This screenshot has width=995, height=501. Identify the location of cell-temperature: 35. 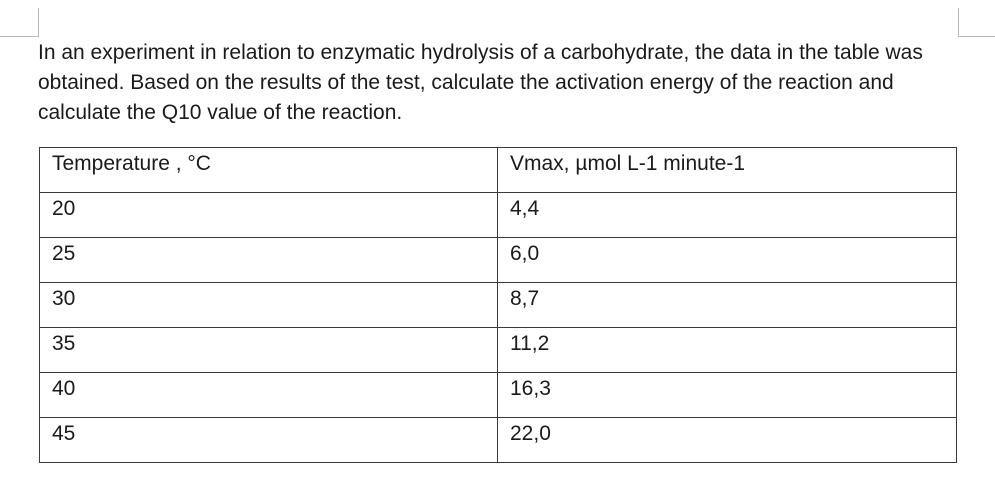
(268, 350).